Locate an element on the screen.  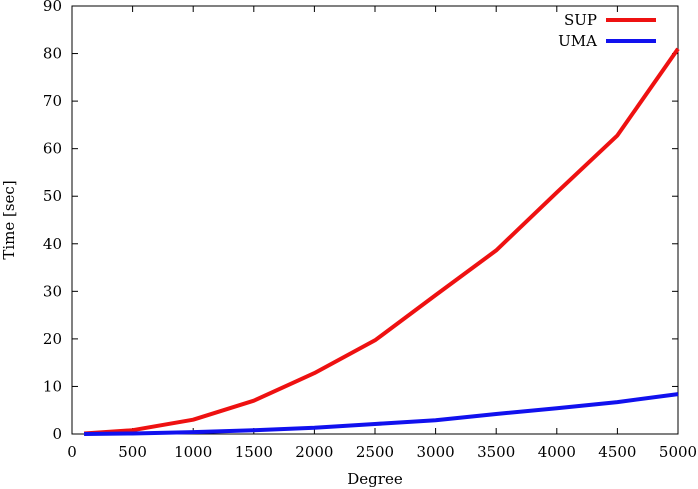
y-tick-label: 20 is located at coordinates (52, 339).